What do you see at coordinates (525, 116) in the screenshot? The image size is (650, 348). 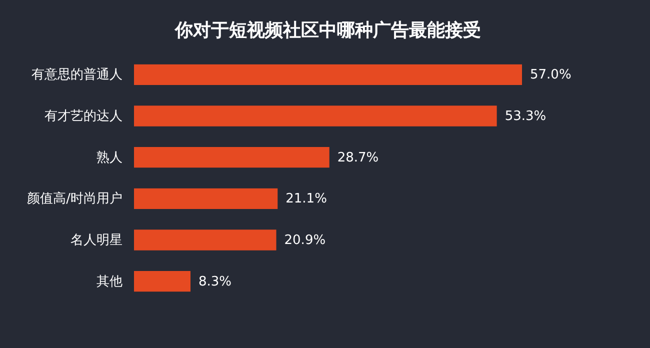 I see `data-label: 53.3%` at bounding box center [525, 116].